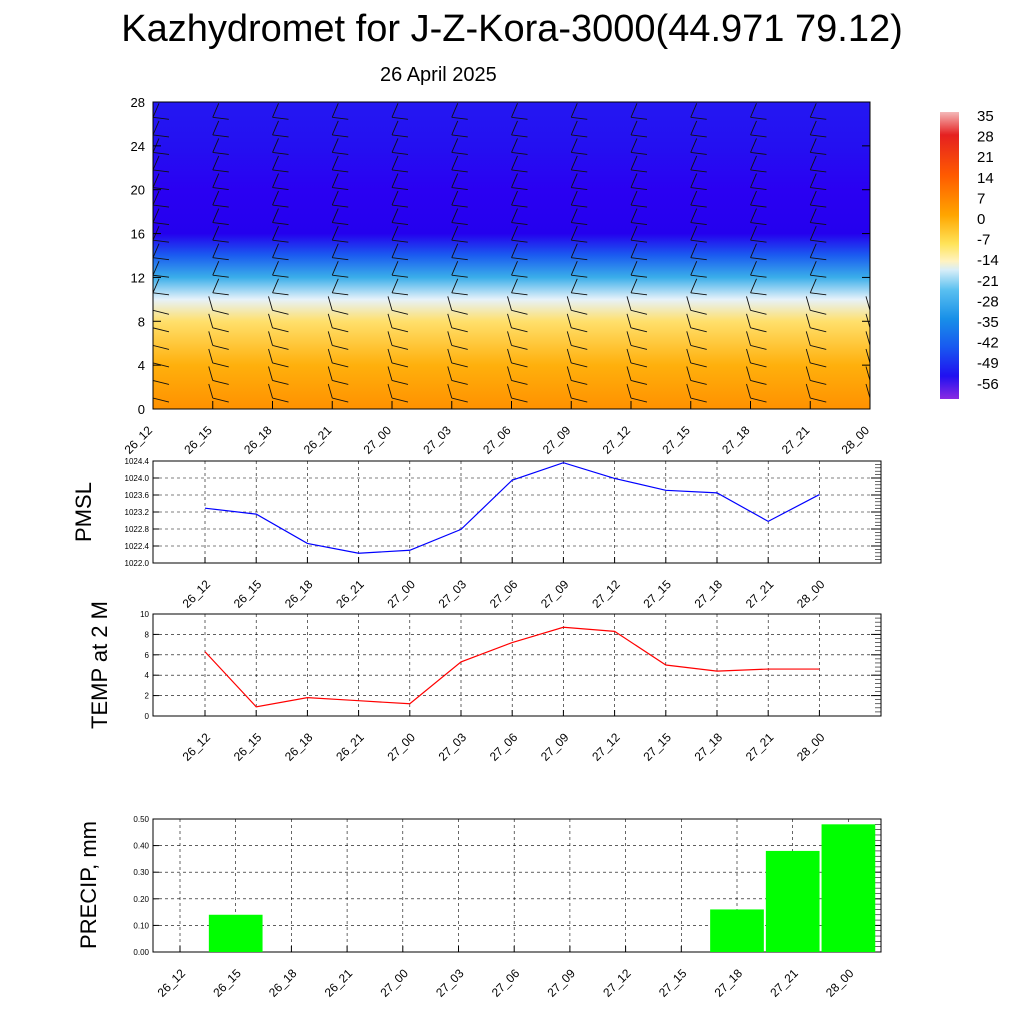  Describe the element at coordinates (141, 819) in the screenshot. I see `y-tick-label: 0.50` at that location.